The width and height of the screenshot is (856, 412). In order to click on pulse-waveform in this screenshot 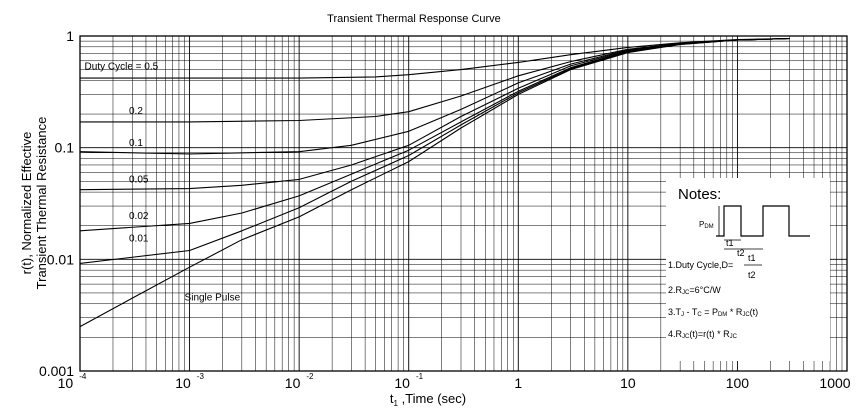, I will do `click(763, 221)`.